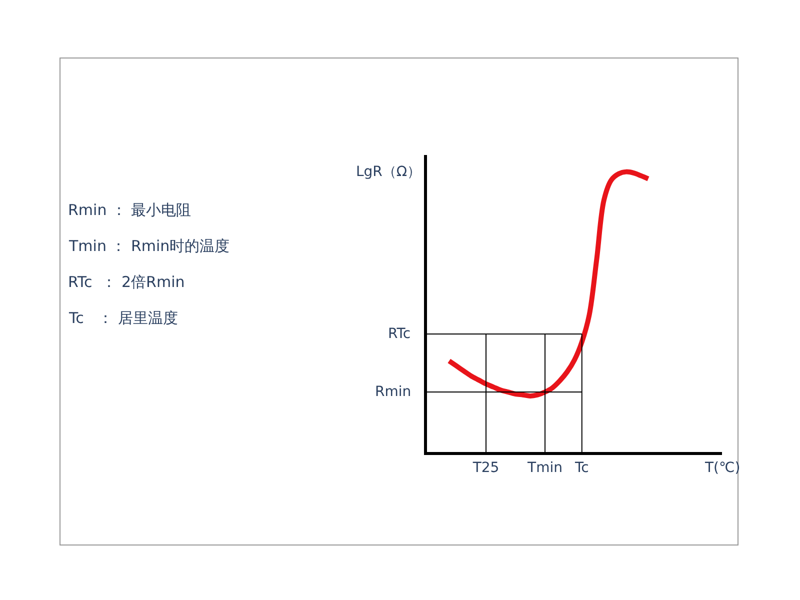 This screenshot has height=600, width=800. Describe the element at coordinates (486, 468) in the screenshot. I see `x-tick-label: T25` at that location.